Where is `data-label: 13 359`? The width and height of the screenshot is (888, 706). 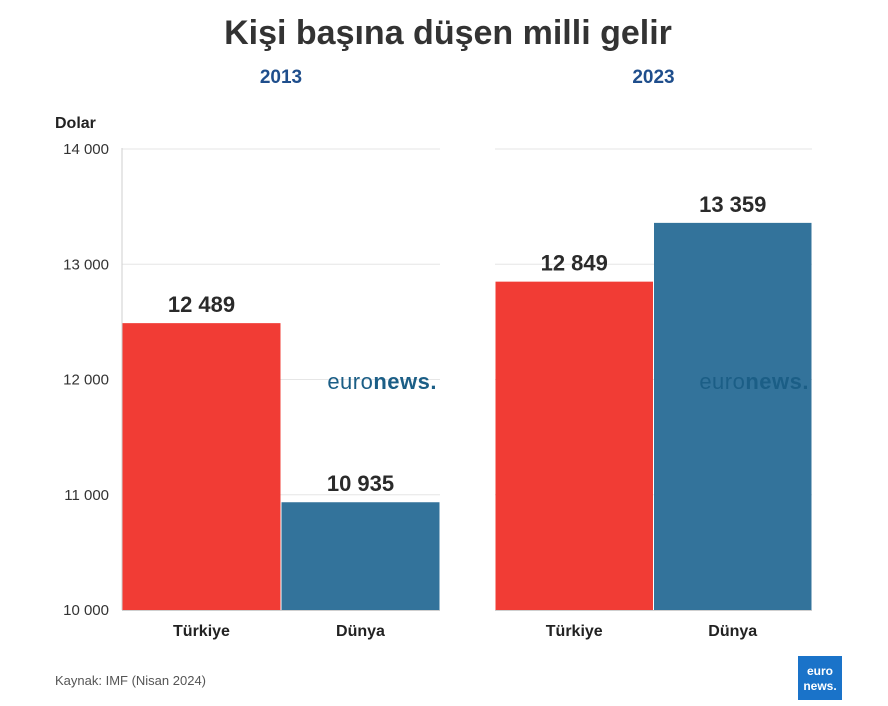 data-label: 13 359 is located at coordinates (732, 204).